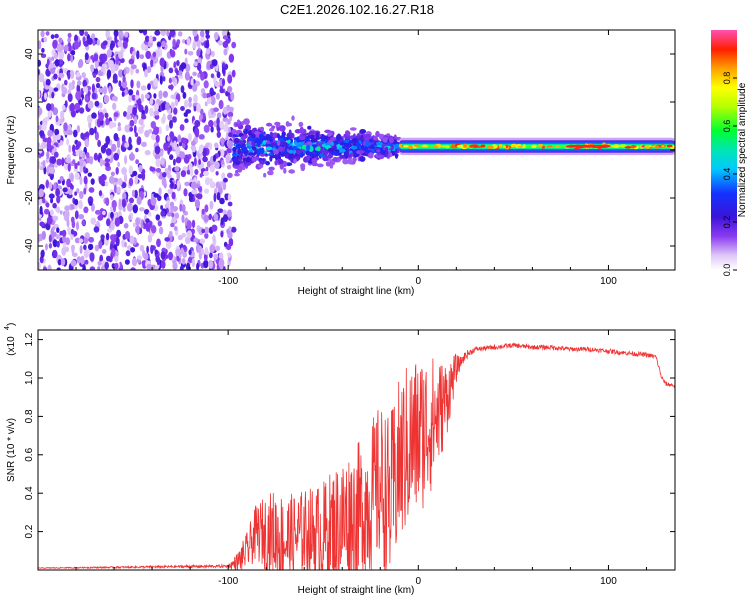 The height and width of the screenshot is (600, 750). I want to click on y-tick-label: 0, so click(29, 150).